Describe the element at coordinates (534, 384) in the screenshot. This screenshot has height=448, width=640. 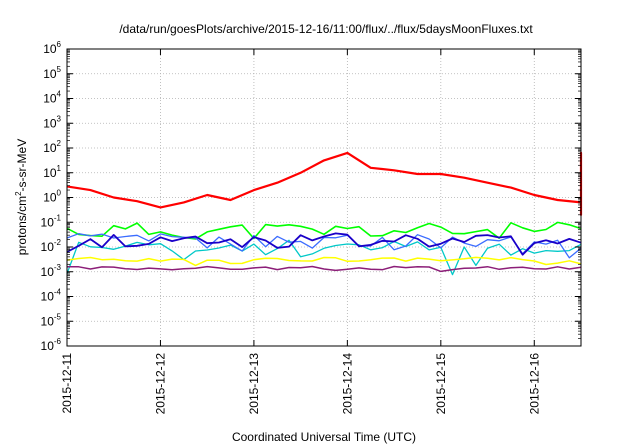
I see `x-tick-label: 2015-12-16` at that location.